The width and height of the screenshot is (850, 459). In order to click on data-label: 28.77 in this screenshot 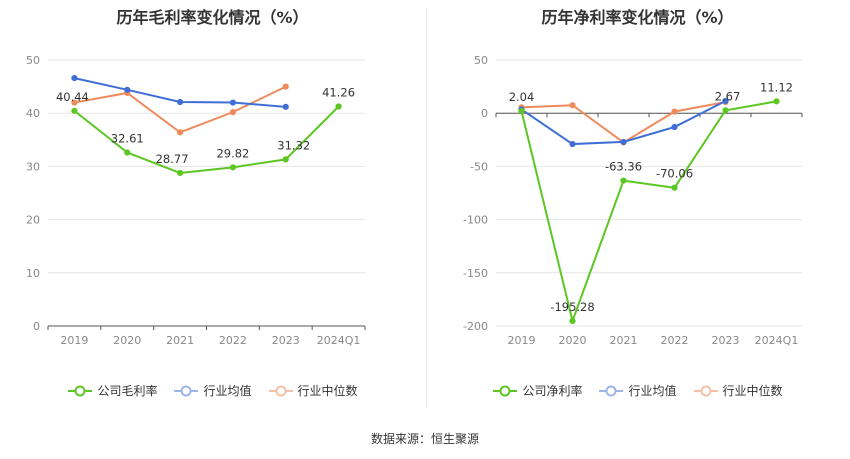, I will do `click(172, 159)`.